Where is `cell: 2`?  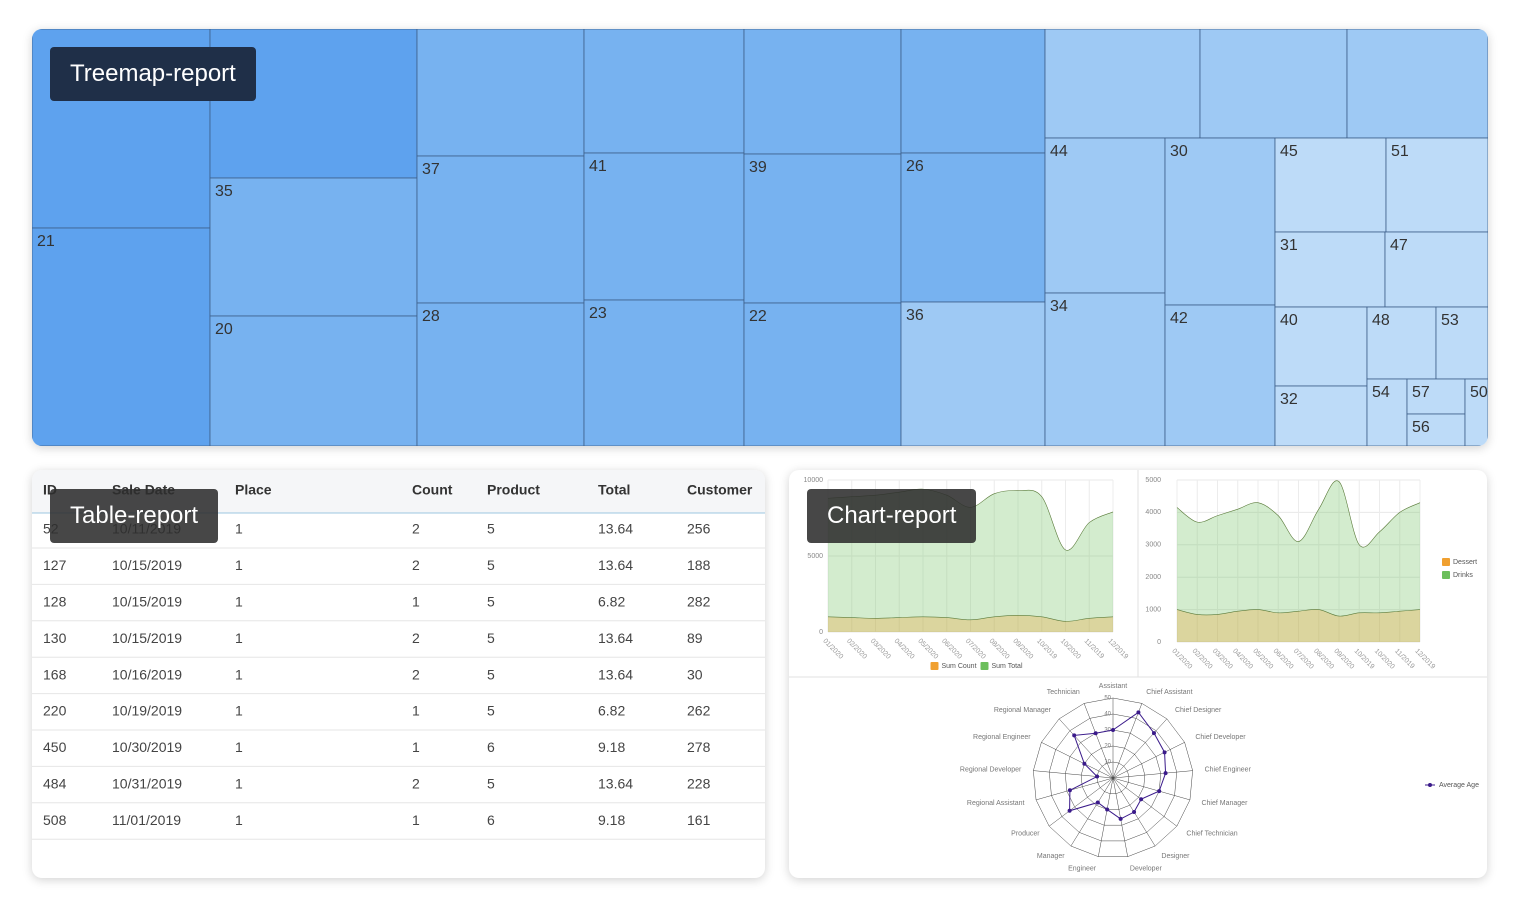 cell: 2 is located at coordinates (416, 674).